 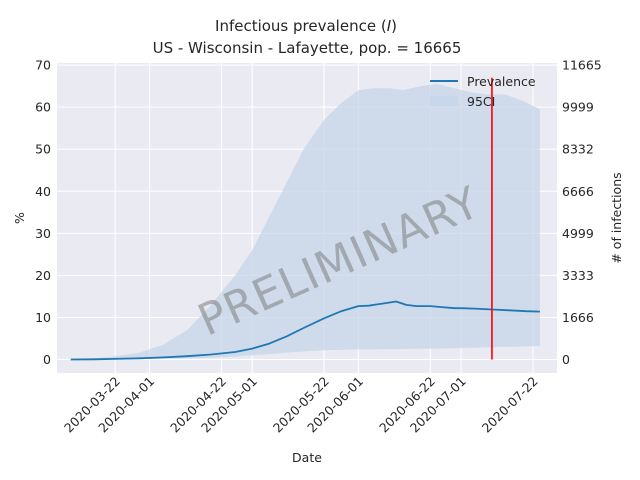 I want to click on right-y-tick-label: 8332, so click(x=578, y=149).